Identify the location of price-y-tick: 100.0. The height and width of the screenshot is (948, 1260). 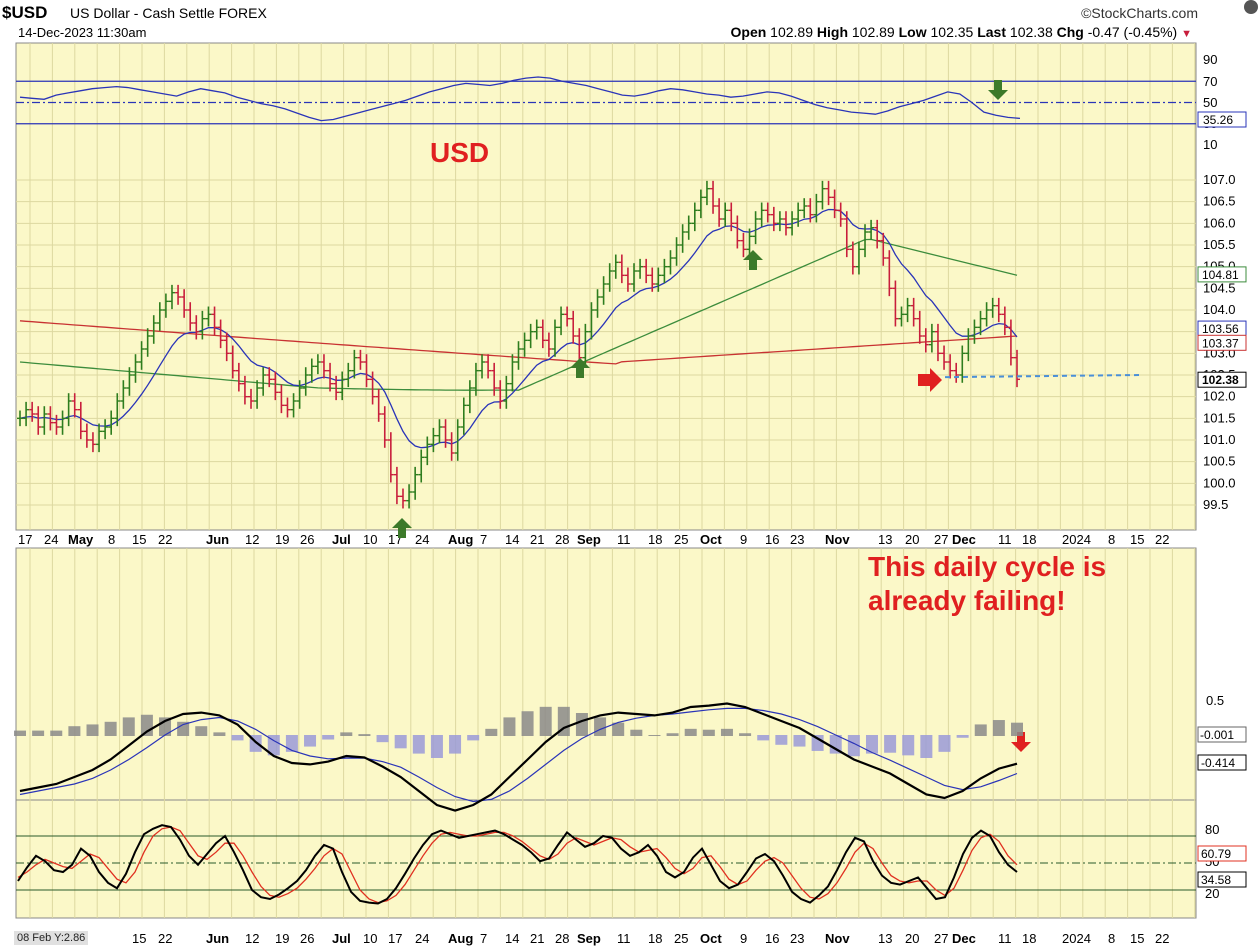
(1219, 482).